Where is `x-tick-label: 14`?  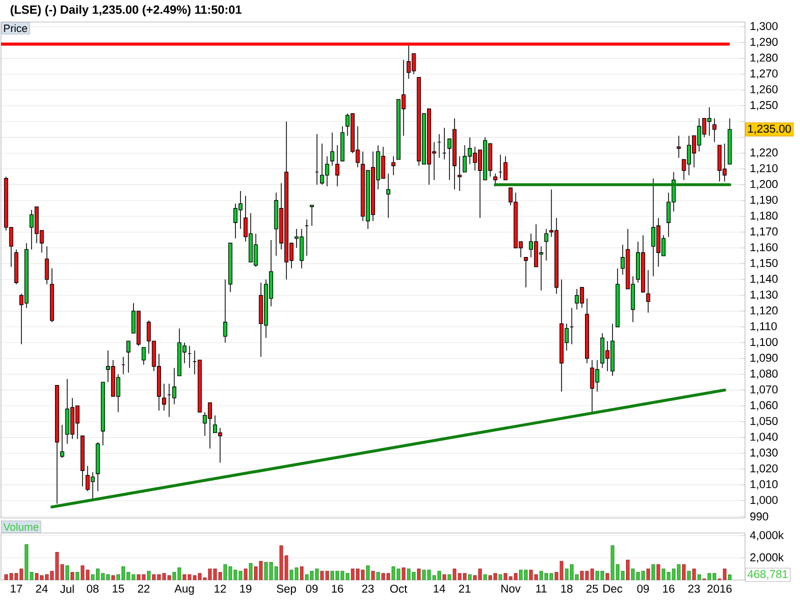
x-tick-label: 14 is located at coordinates (440, 588).